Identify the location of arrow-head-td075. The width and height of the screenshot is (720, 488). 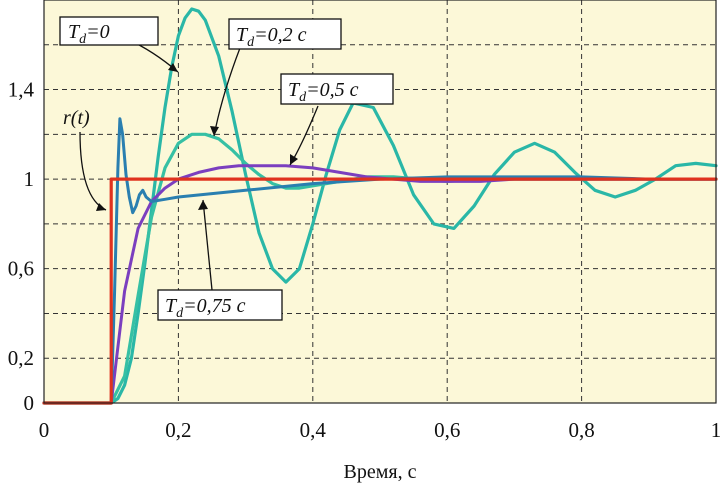
(203, 205).